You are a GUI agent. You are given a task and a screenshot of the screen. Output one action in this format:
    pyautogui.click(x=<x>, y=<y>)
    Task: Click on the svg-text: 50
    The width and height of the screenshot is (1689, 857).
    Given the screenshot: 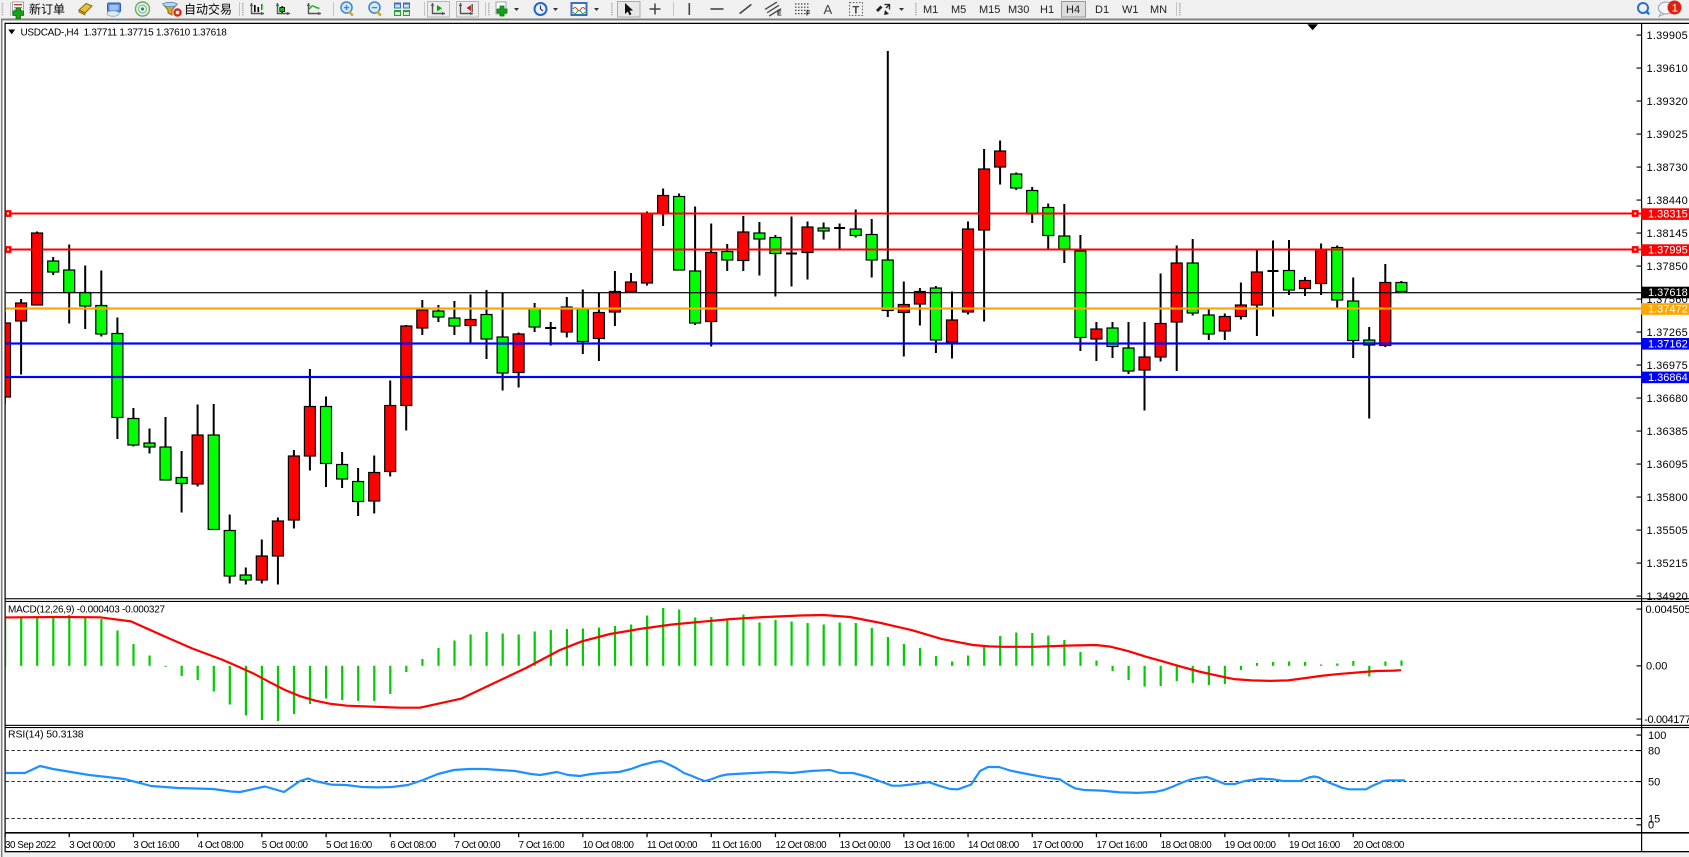 What is the action you would take?
    pyautogui.click(x=1654, y=782)
    